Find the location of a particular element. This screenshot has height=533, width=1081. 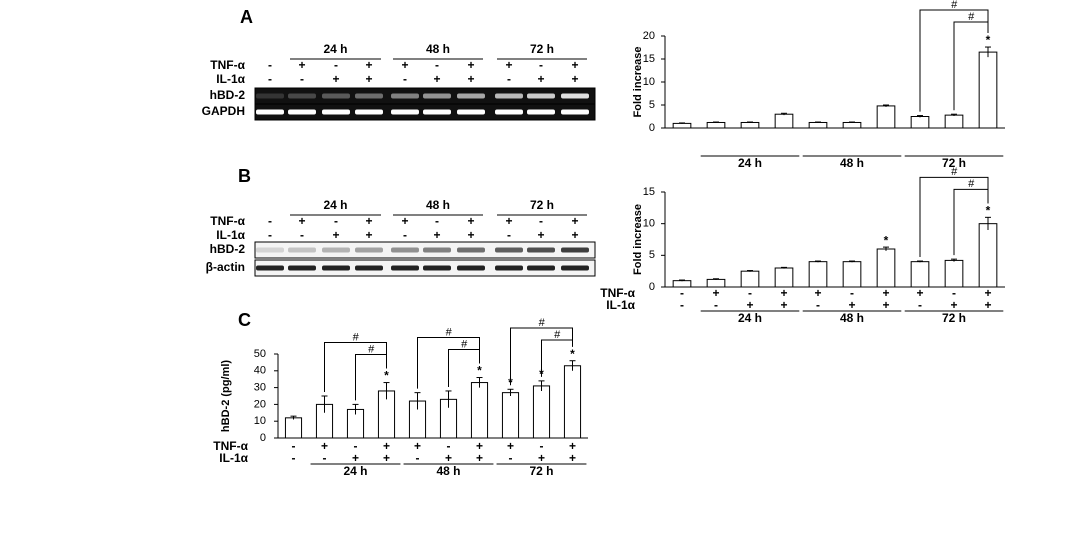

y-tick-label: 10 is located at coordinates (649, 82).